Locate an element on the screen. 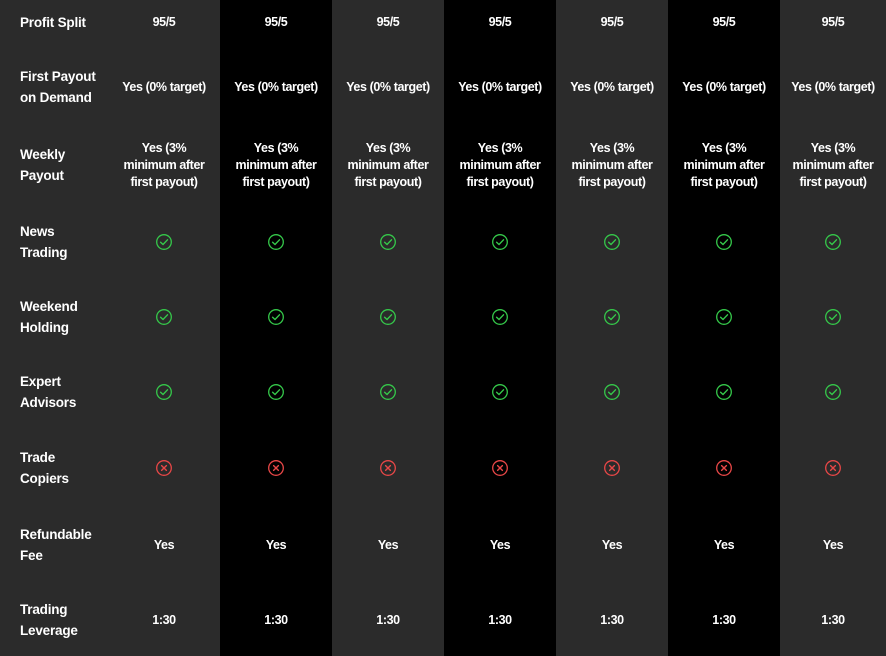  row-label-cell: Expert Advisors is located at coordinates (54, 392).